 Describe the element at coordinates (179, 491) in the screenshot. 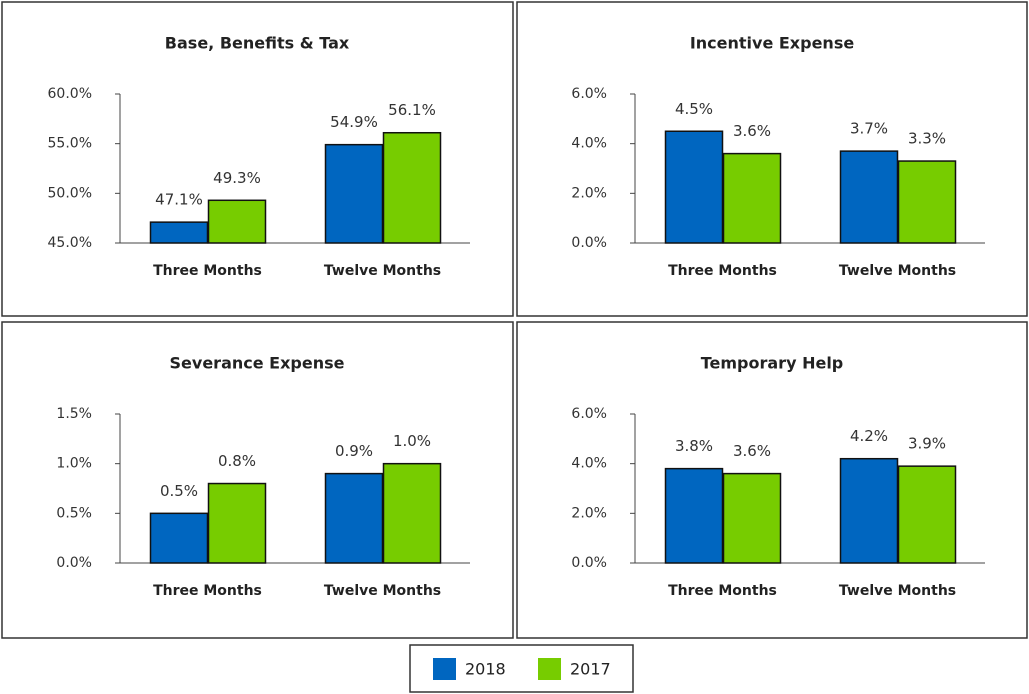

I see `value-label: 0.5%` at that location.